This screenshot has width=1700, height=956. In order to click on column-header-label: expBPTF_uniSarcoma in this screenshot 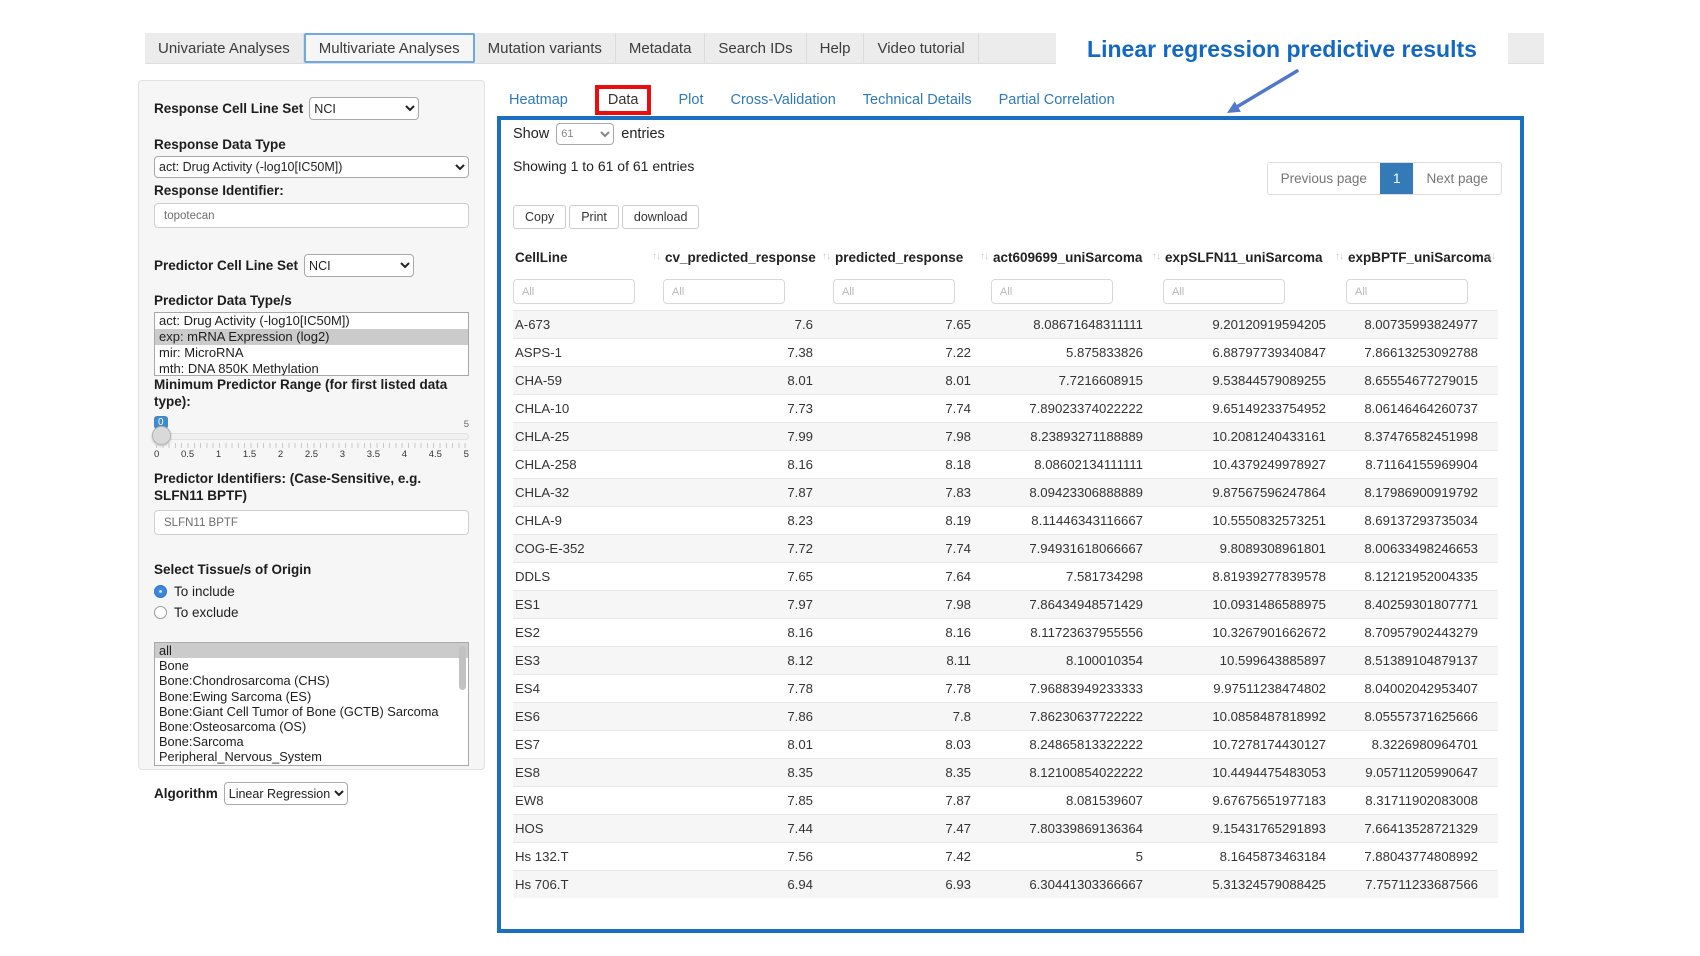, I will do `click(1420, 257)`.